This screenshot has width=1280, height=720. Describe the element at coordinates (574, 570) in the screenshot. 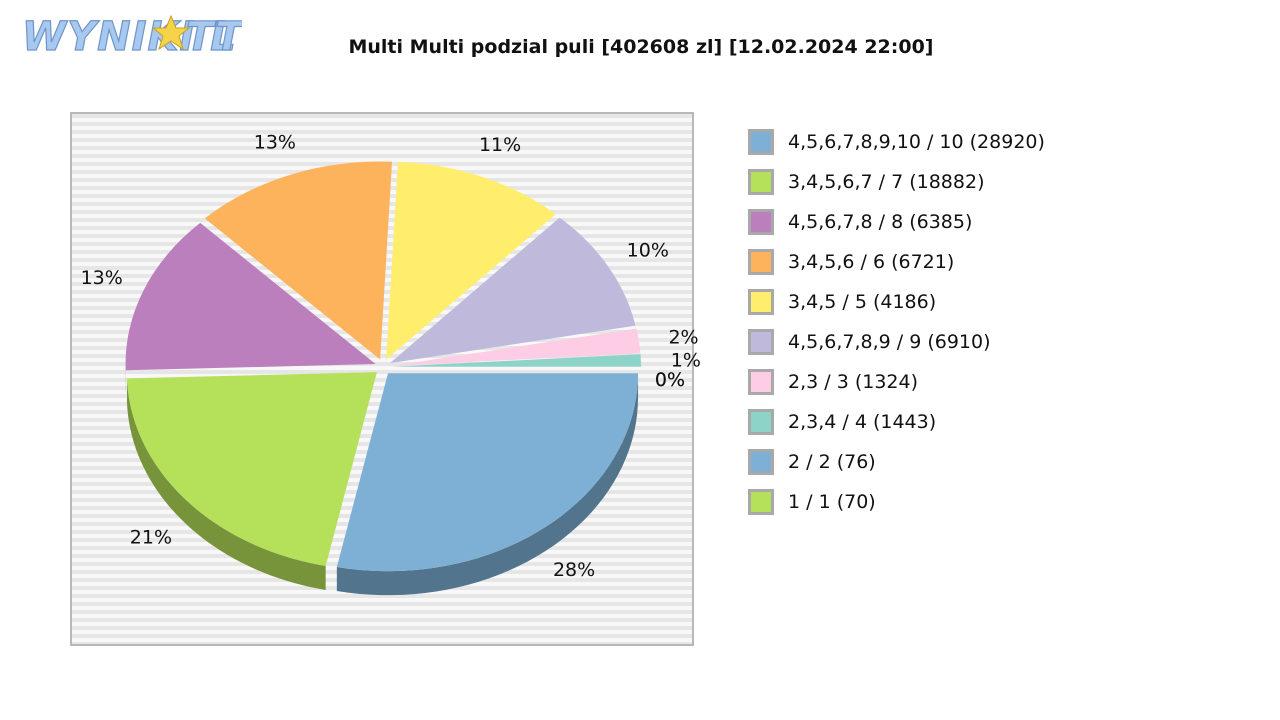

I see `pie-slice-percent-label: 28%` at that location.